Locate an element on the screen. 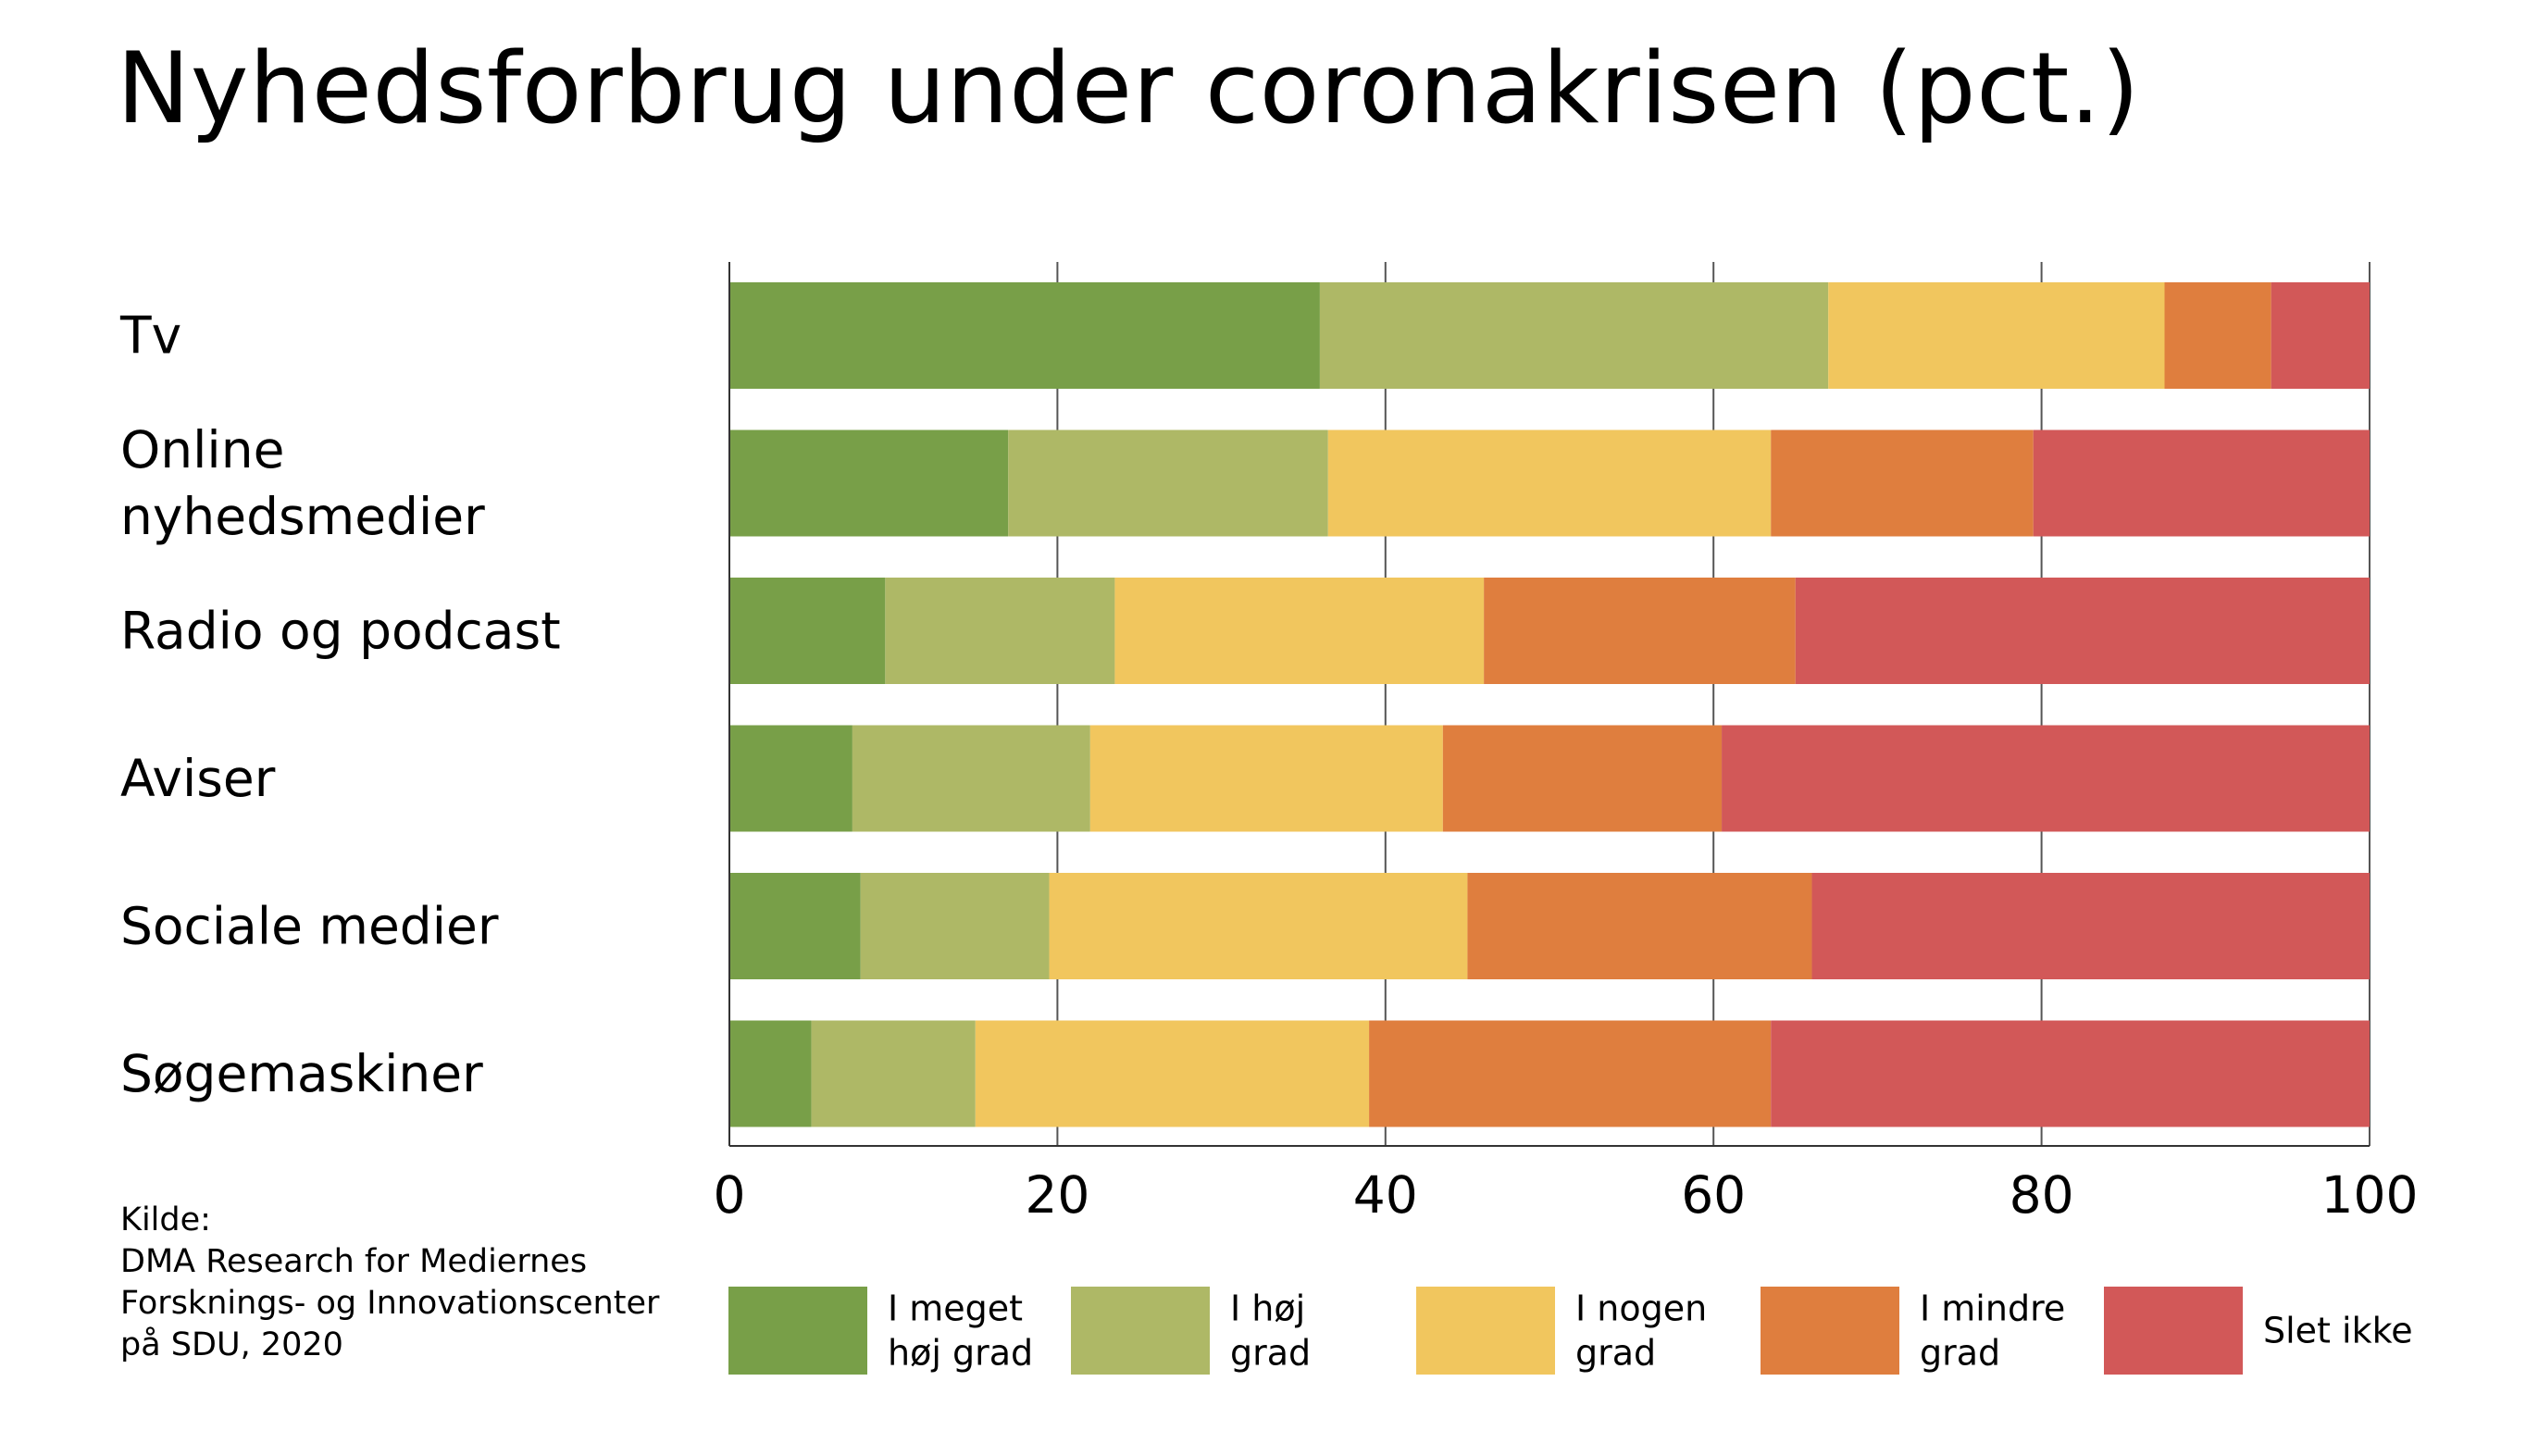 This screenshot has width=2526, height=1456. legend-label: høj grad is located at coordinates (960, 1353).